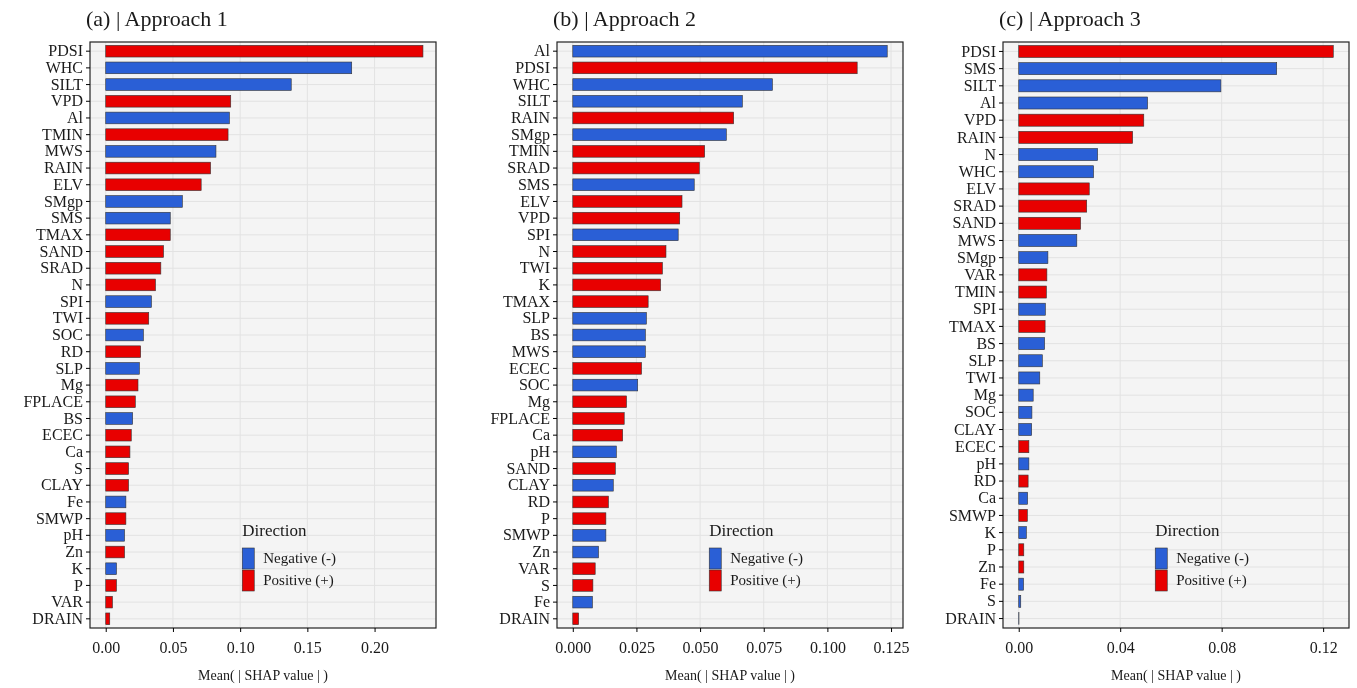 This screenshot has height=688, width=1357. I want to click on x-tick-label: 0.00, so click(106, 647).